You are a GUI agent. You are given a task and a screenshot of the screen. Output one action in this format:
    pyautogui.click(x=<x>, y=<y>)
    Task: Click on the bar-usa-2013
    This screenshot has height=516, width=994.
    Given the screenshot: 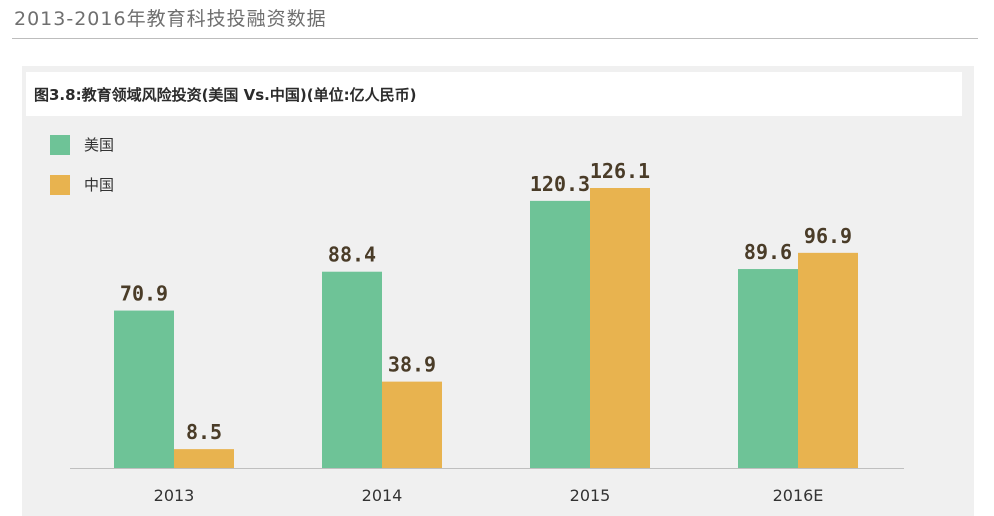 What is the action you would take?
    pyautogui.click(x=144, y=389)
    